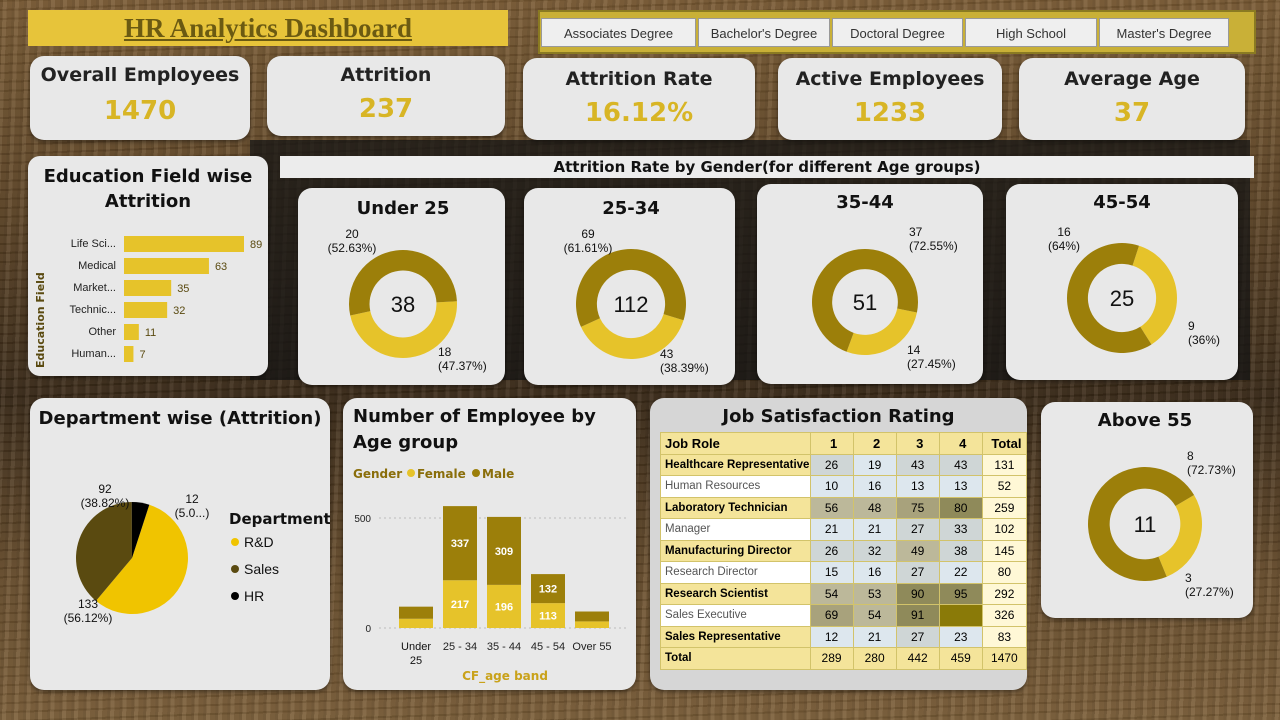 The width and height of the screenshot is (1280, 720). Describe the element at coordinates (460, 647) in the screenshot. I see `x-tick-label: 25 - 34` at that location.